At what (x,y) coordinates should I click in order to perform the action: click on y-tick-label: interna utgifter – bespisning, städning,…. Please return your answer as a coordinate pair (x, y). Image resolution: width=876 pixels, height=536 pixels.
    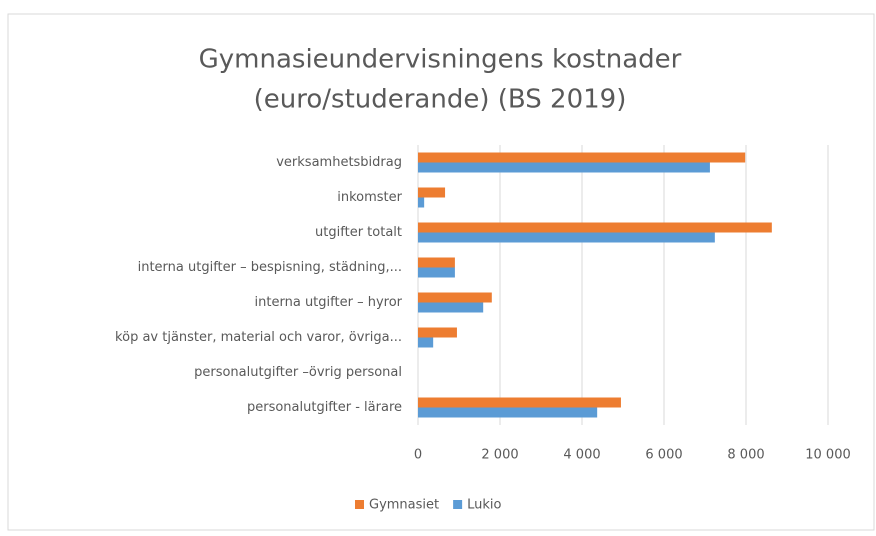
    Looking at the image, I should click on (270, 267).